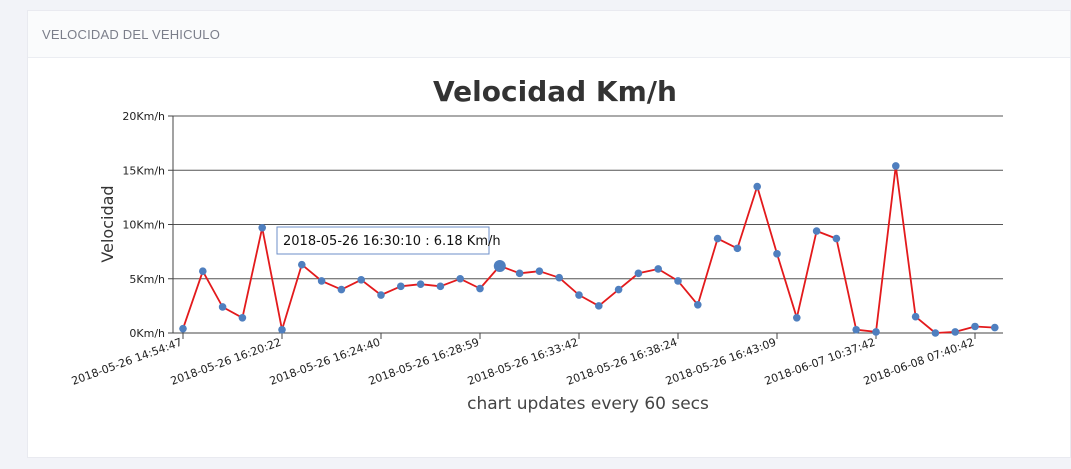 The height and width of the screenshot is (469, 1071). Describe the element at coordinates (919, 362) in the screenshot. I see `x-tick-label: 2018-06-08 07:40:42` at that location.